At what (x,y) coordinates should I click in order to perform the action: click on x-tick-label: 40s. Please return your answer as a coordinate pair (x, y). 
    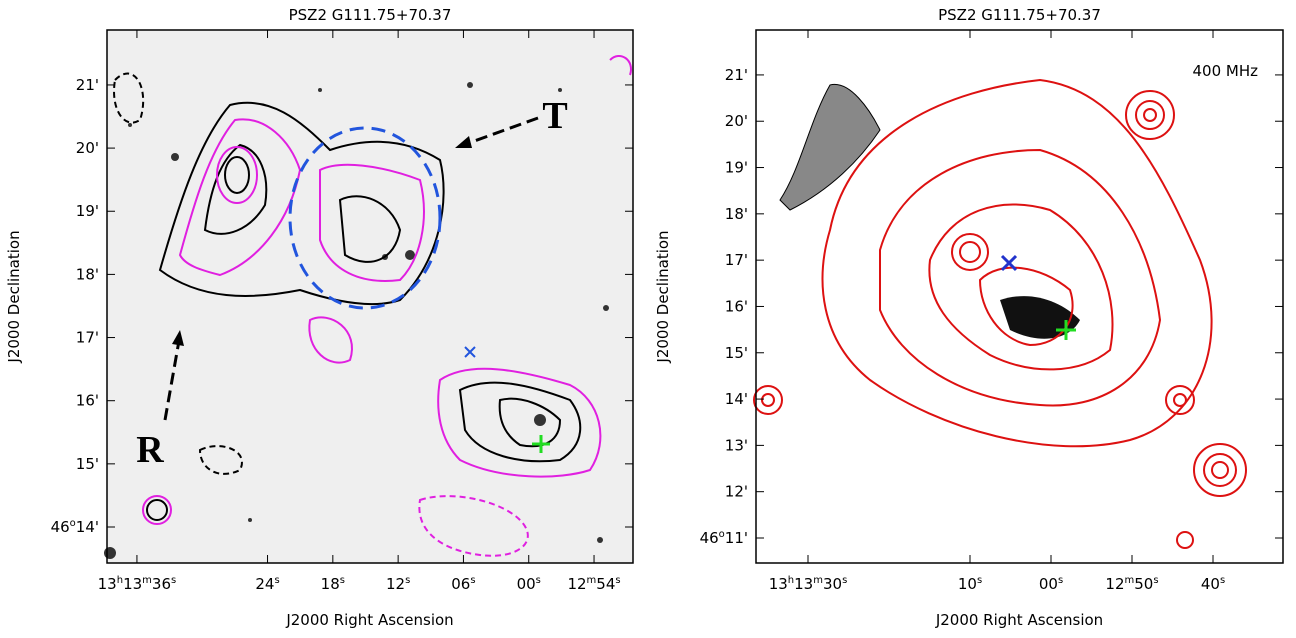
    Looking at the image, I should click on (1213, 584).